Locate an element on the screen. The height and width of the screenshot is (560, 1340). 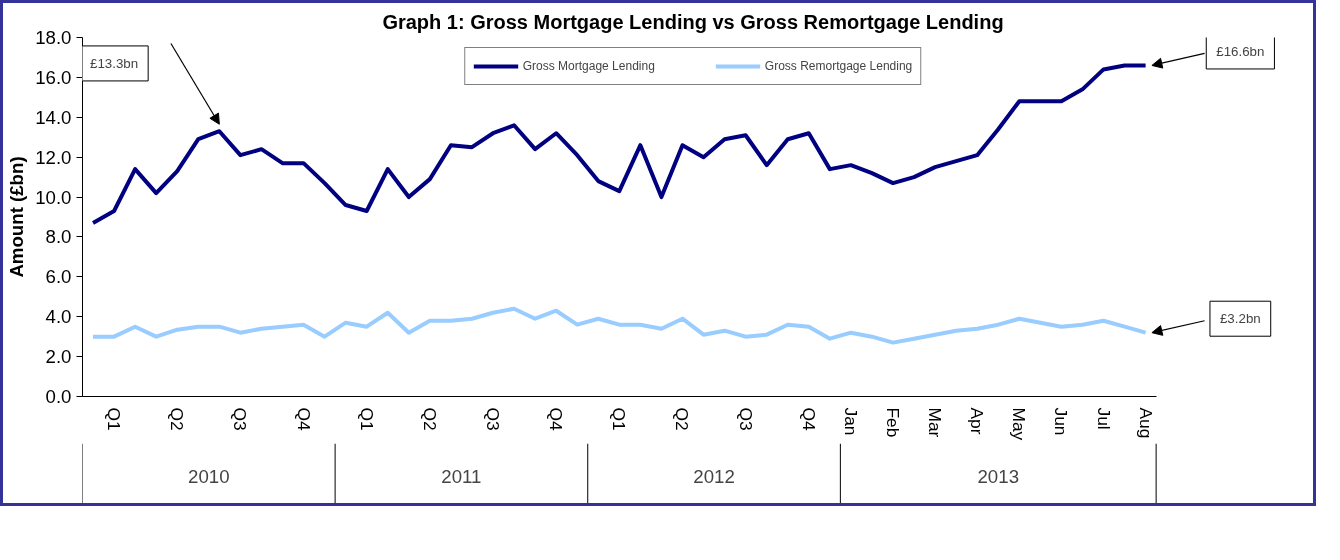
x-tick-label: Feb is located at coordinates (892, 422).